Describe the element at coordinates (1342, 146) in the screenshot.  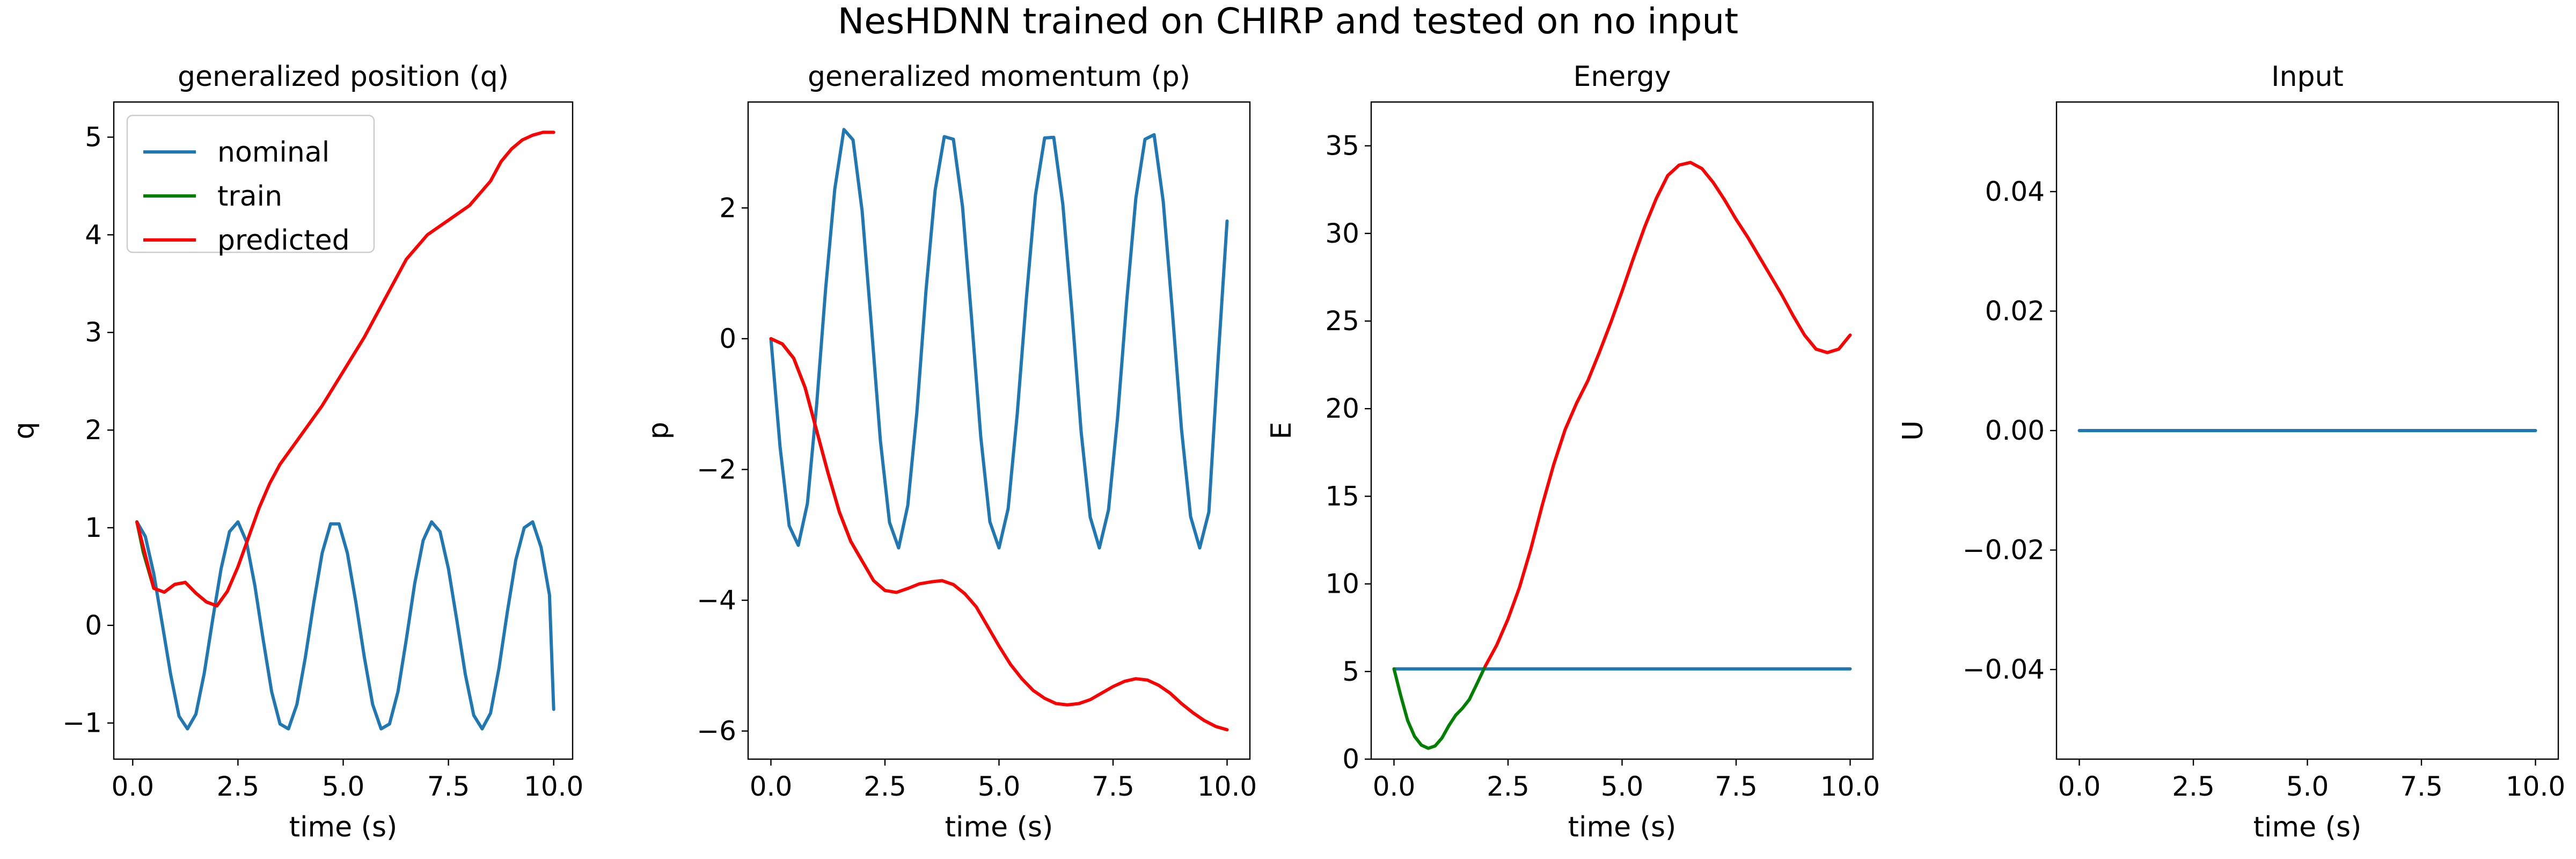
I see `y-tick-label: 35` at that location.